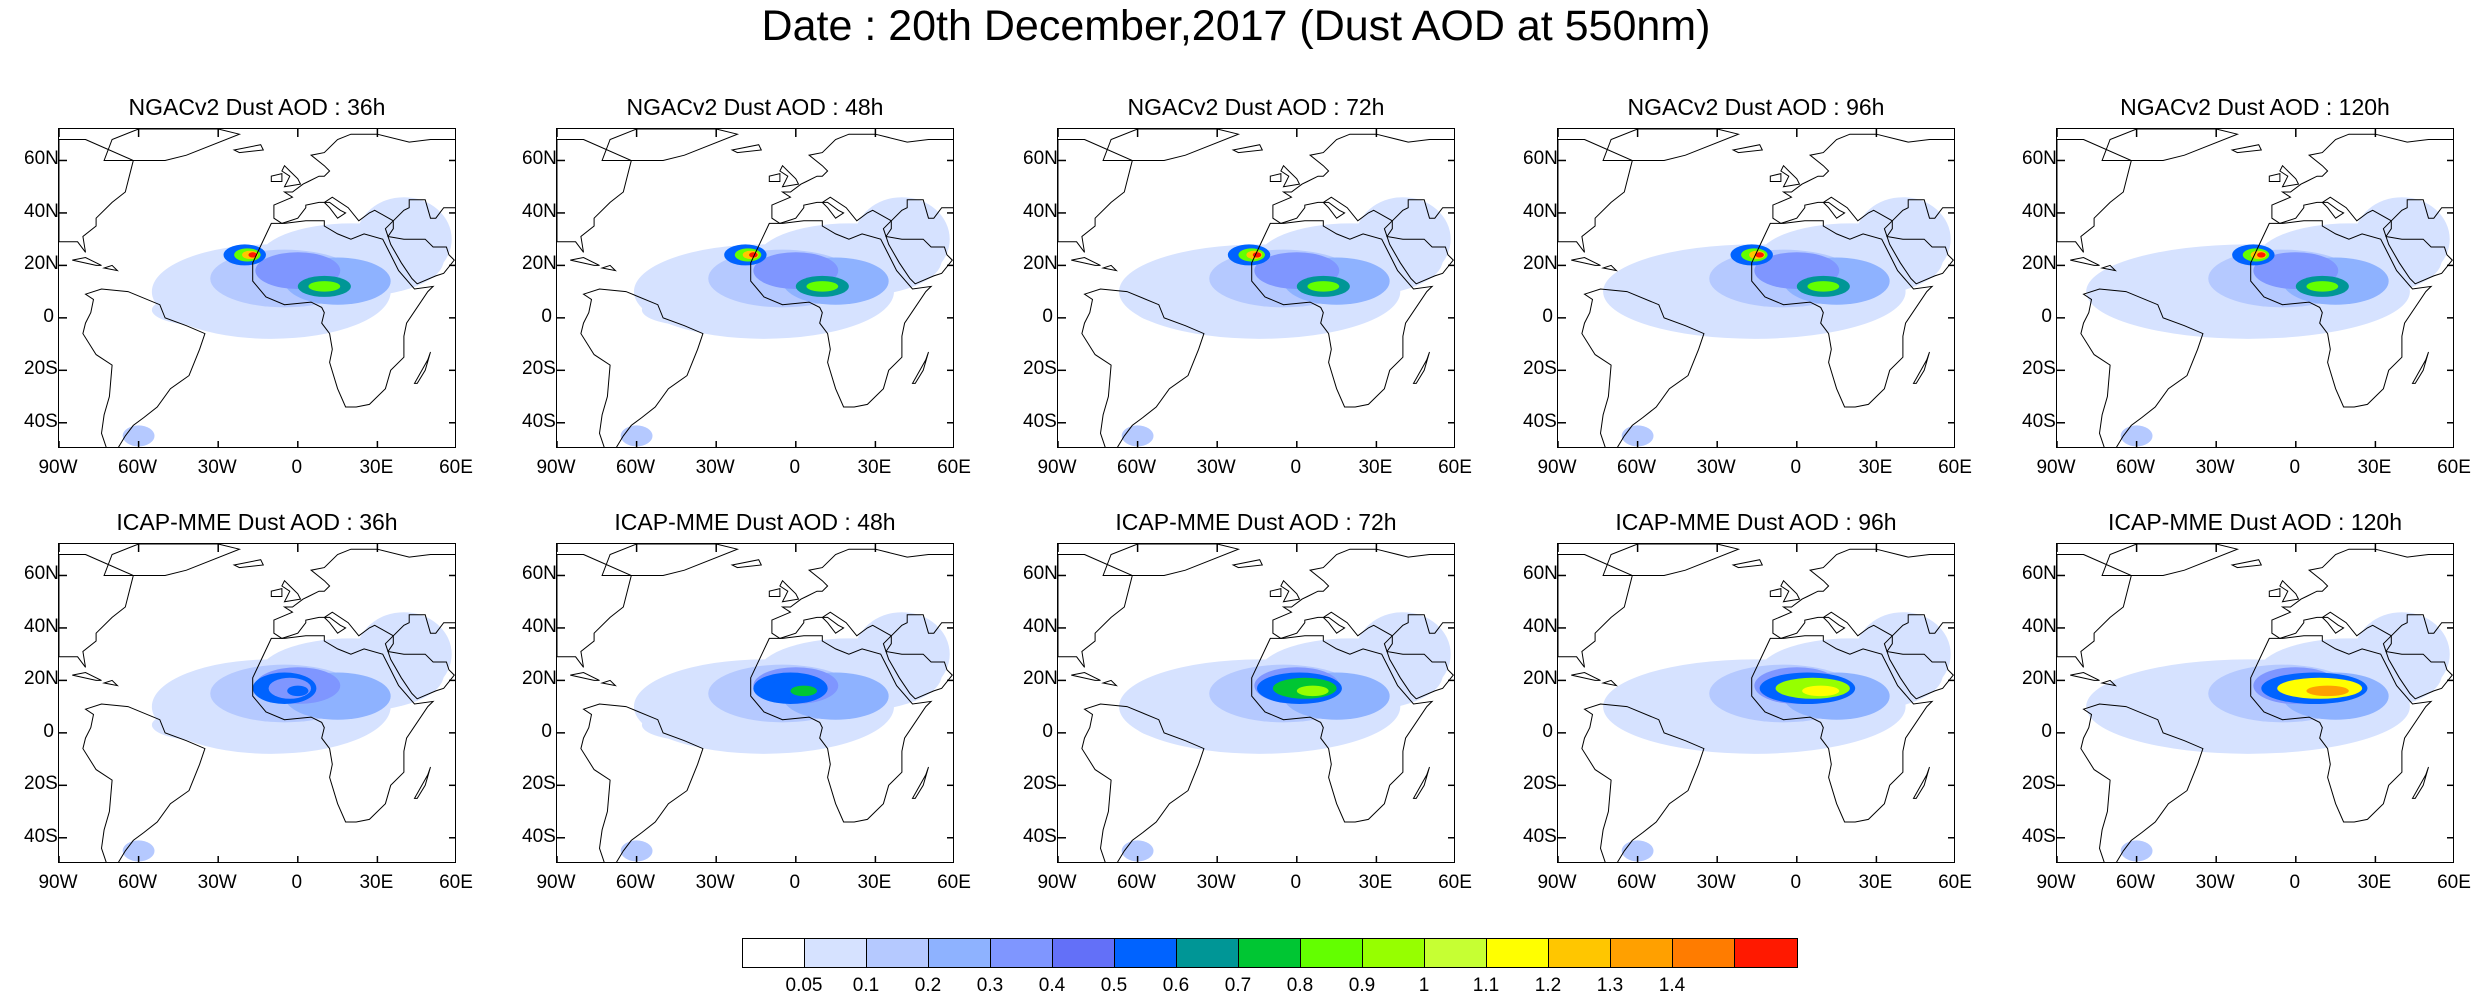  Describe the element at coordinates (1176, 985) in the screenshot. I see `colorbar-level-label: 0.6` at that location.